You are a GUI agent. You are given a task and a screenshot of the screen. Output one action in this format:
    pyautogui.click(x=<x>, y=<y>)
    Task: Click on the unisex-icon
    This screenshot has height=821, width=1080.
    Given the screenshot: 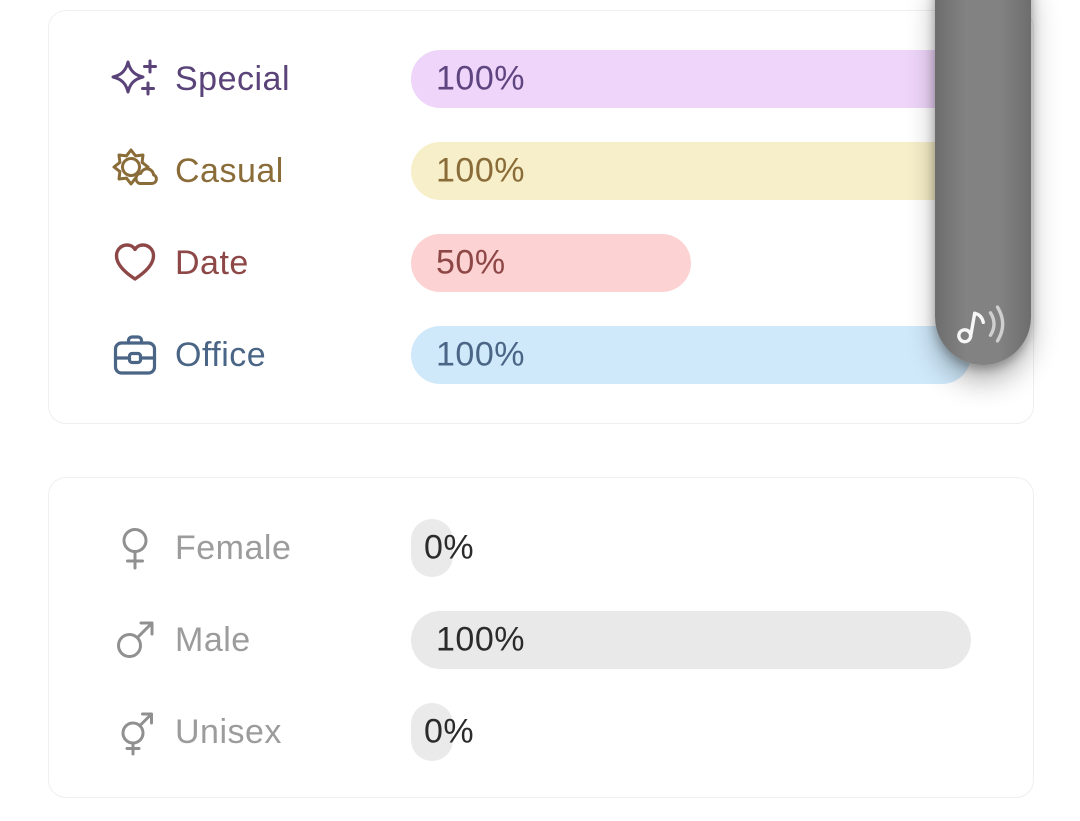 What is the action you would take?
    pyautogui.click(x=135, y=732)
    